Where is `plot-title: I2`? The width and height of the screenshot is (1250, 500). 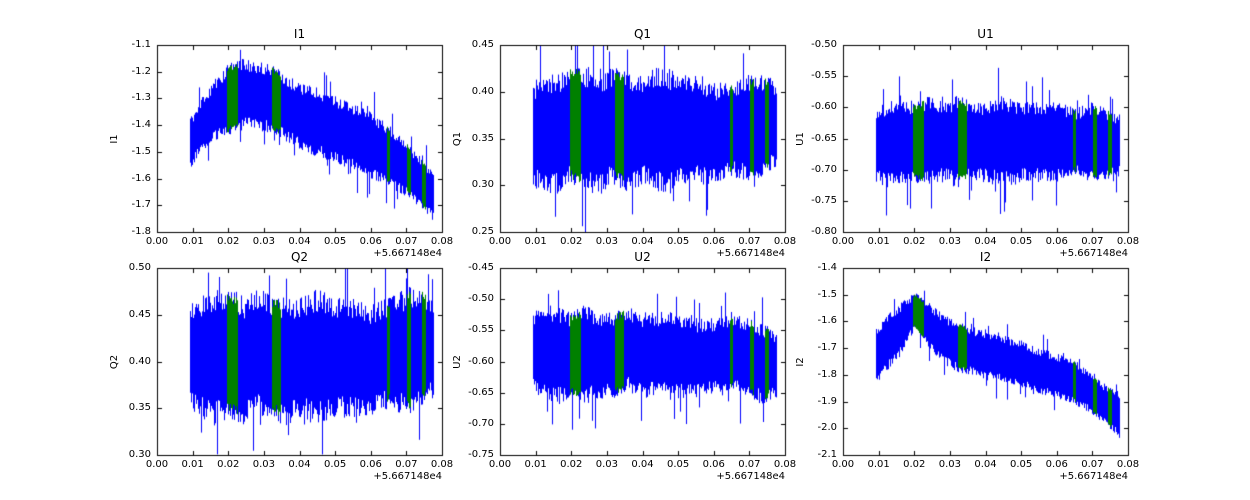 plot-title: I2 is located at coordinates (985, 257).